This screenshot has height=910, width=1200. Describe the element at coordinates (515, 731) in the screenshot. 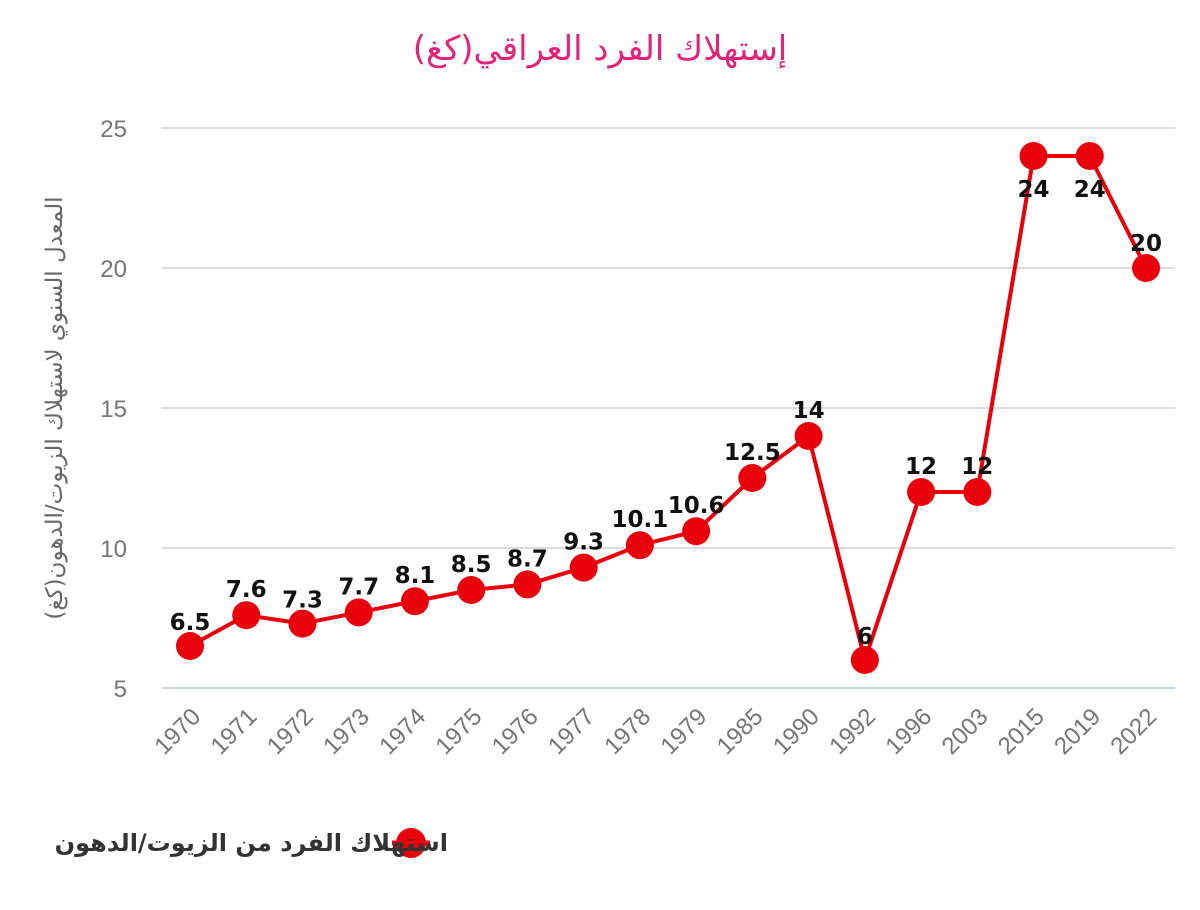

I see `x-tick-label: 1976` at that location.